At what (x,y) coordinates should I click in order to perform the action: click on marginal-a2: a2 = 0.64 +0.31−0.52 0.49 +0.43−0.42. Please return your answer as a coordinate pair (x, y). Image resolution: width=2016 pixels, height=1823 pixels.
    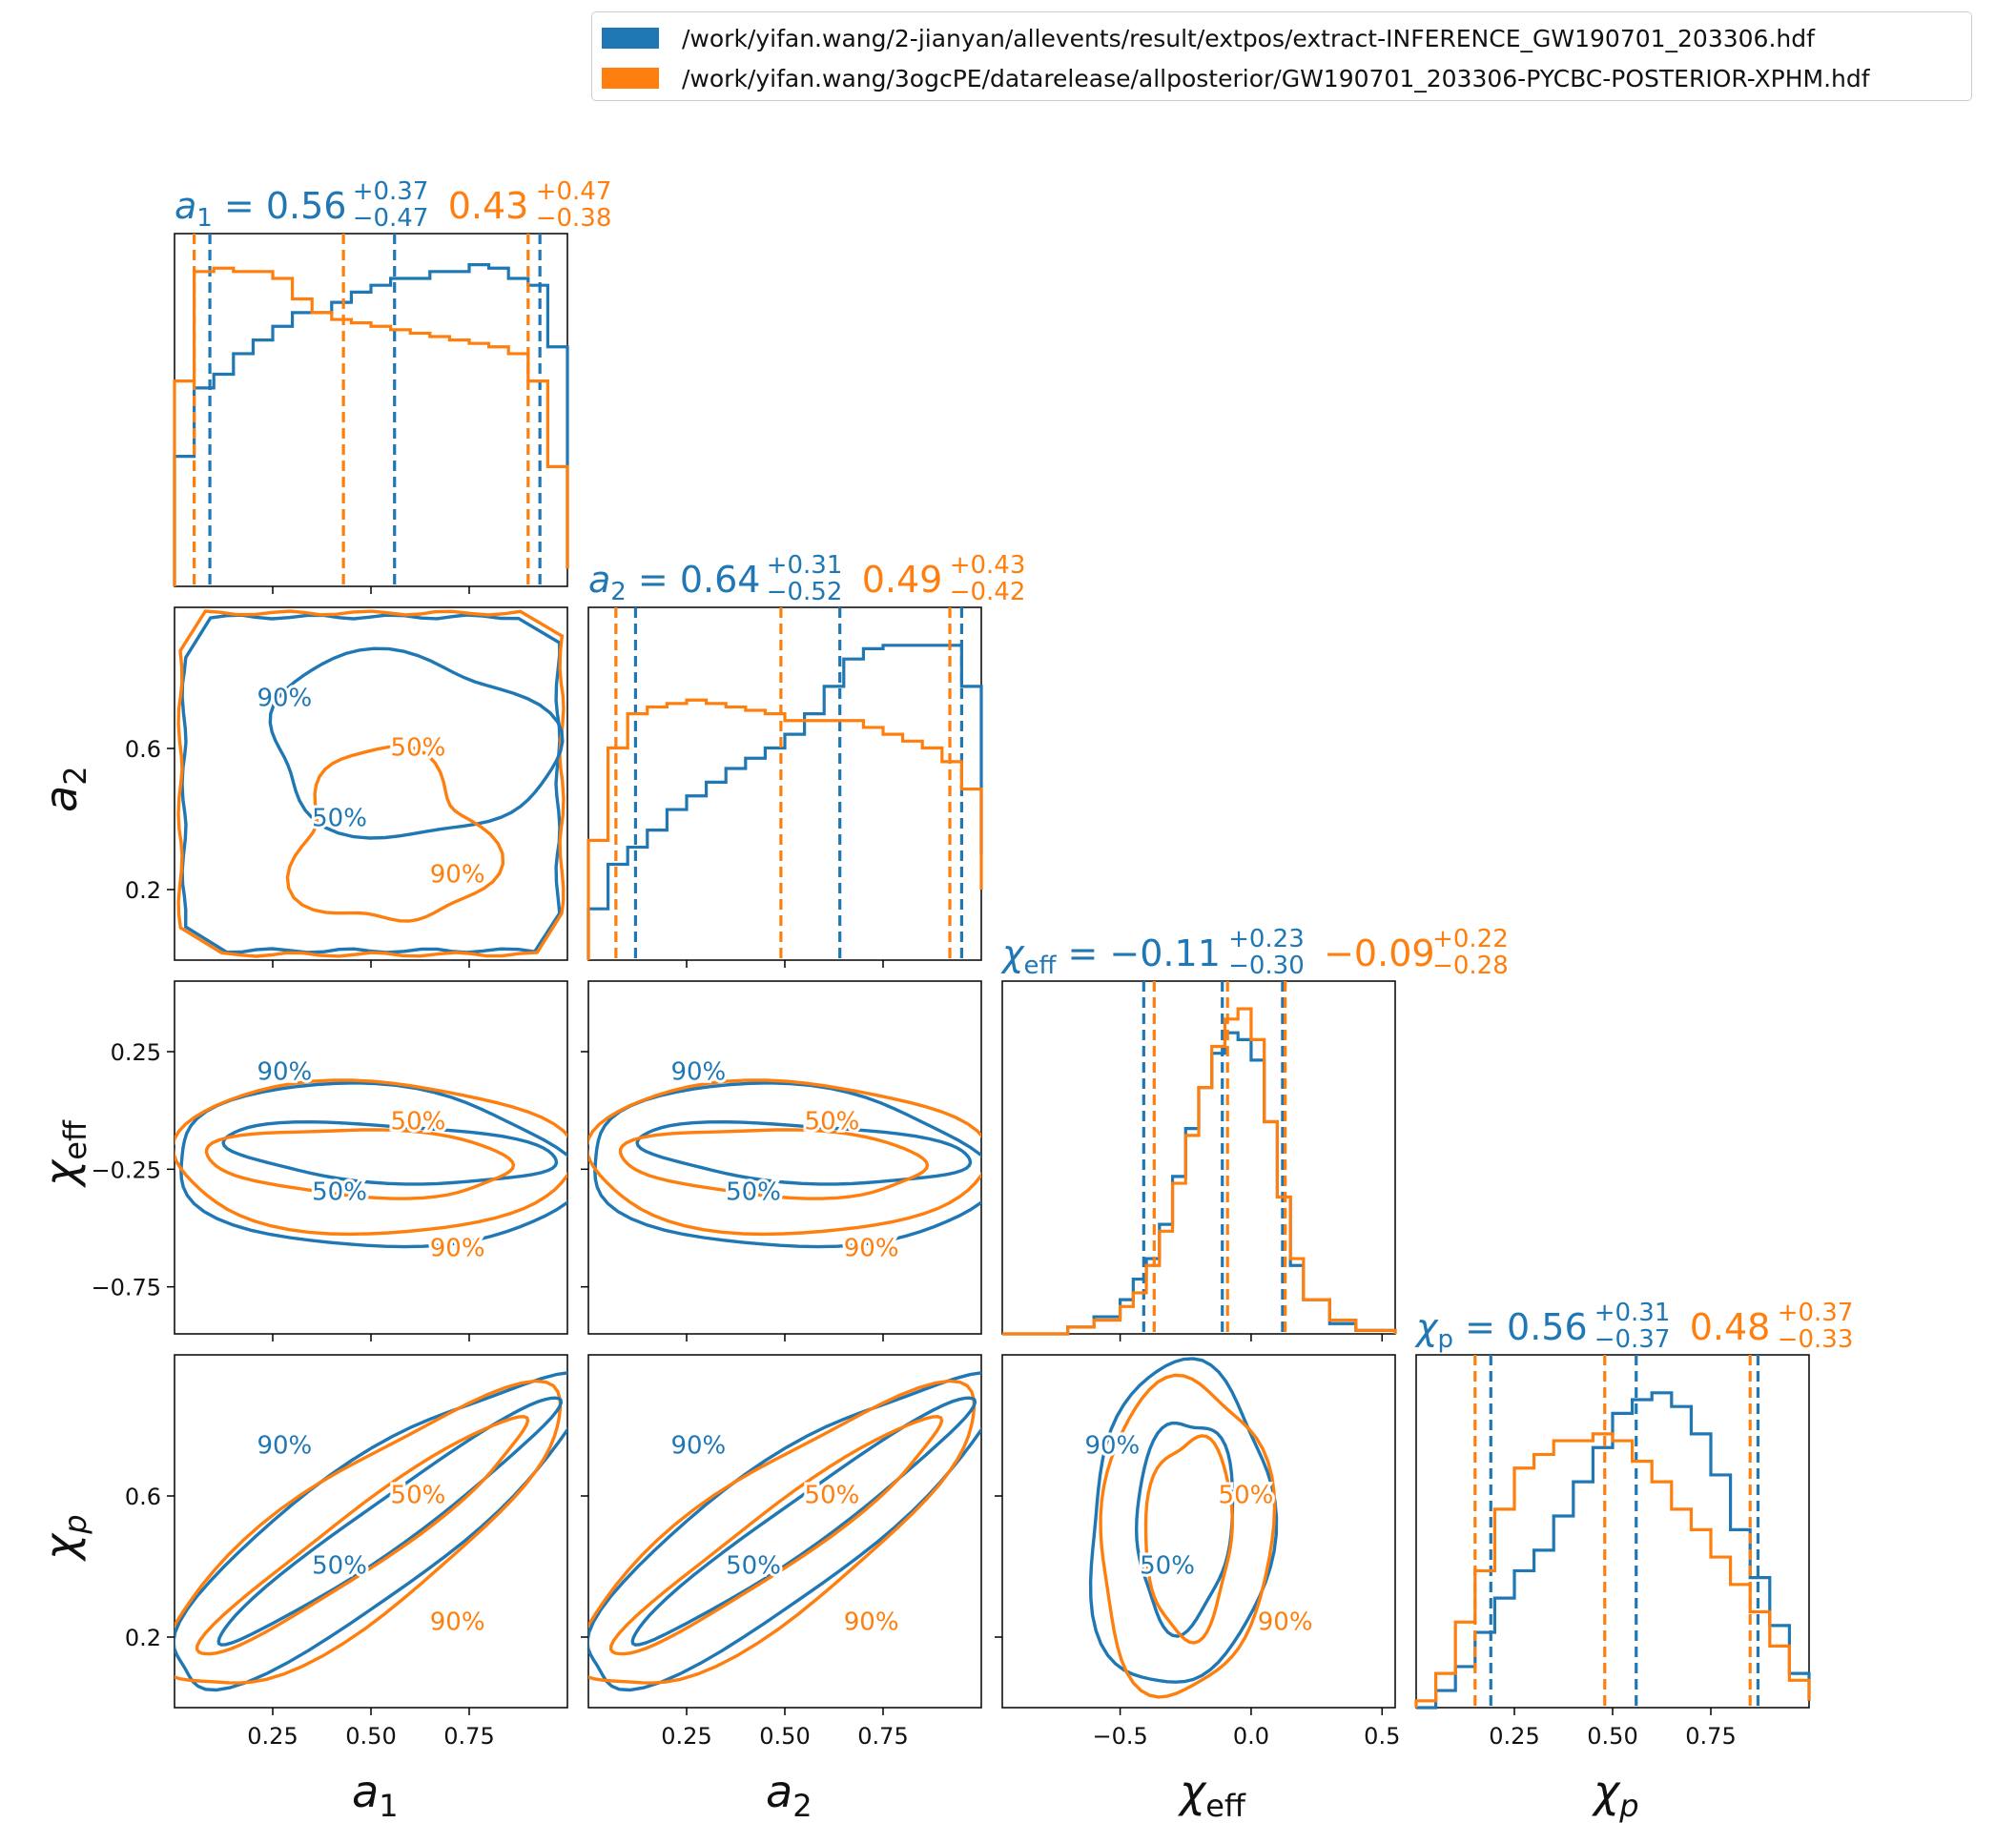
    Looking at the image, I should click on (805, 756).